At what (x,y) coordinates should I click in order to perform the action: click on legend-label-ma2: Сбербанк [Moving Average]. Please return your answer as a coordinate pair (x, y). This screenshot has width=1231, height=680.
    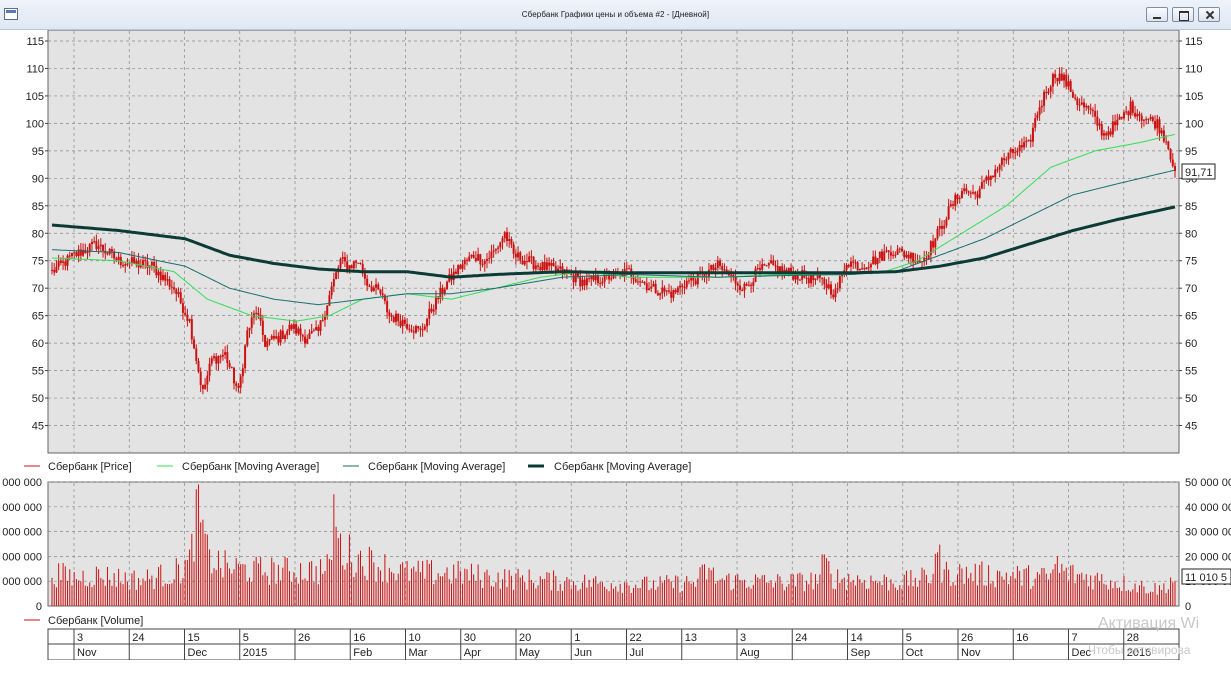
    Looking at the image, I should click on (436, 467).